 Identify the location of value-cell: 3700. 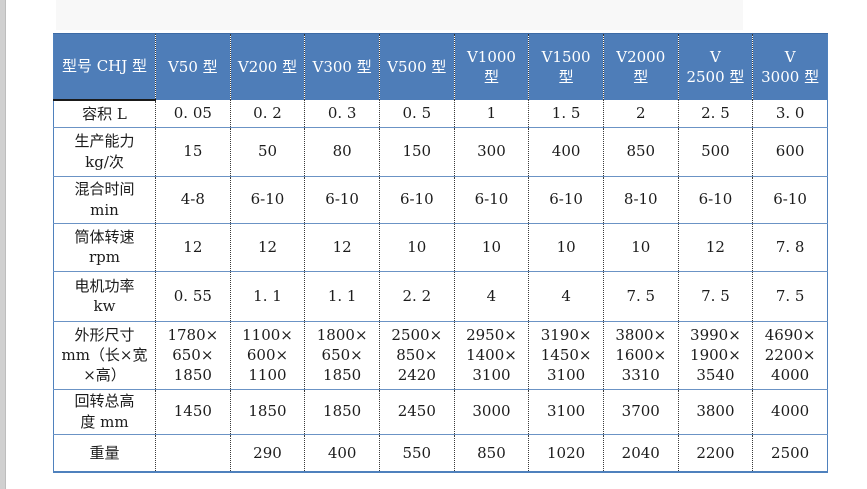
(640, 411).